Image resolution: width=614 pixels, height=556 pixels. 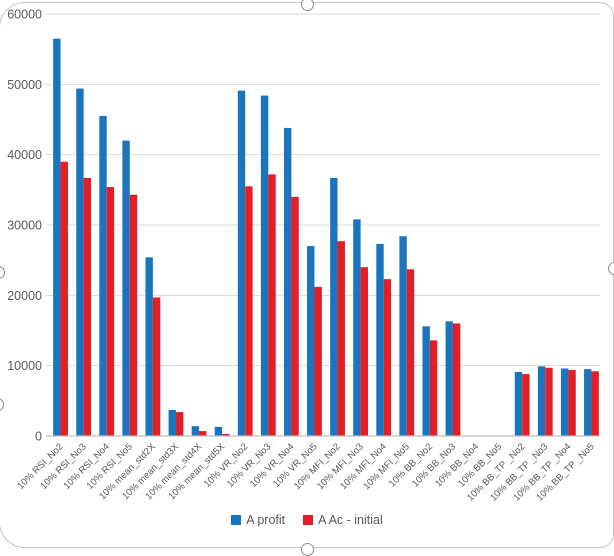 What do you see at coordinates (24, 15) in the screenshot?
I see `y-axis-tick-label: 60000` at bounding box center [24, 15].